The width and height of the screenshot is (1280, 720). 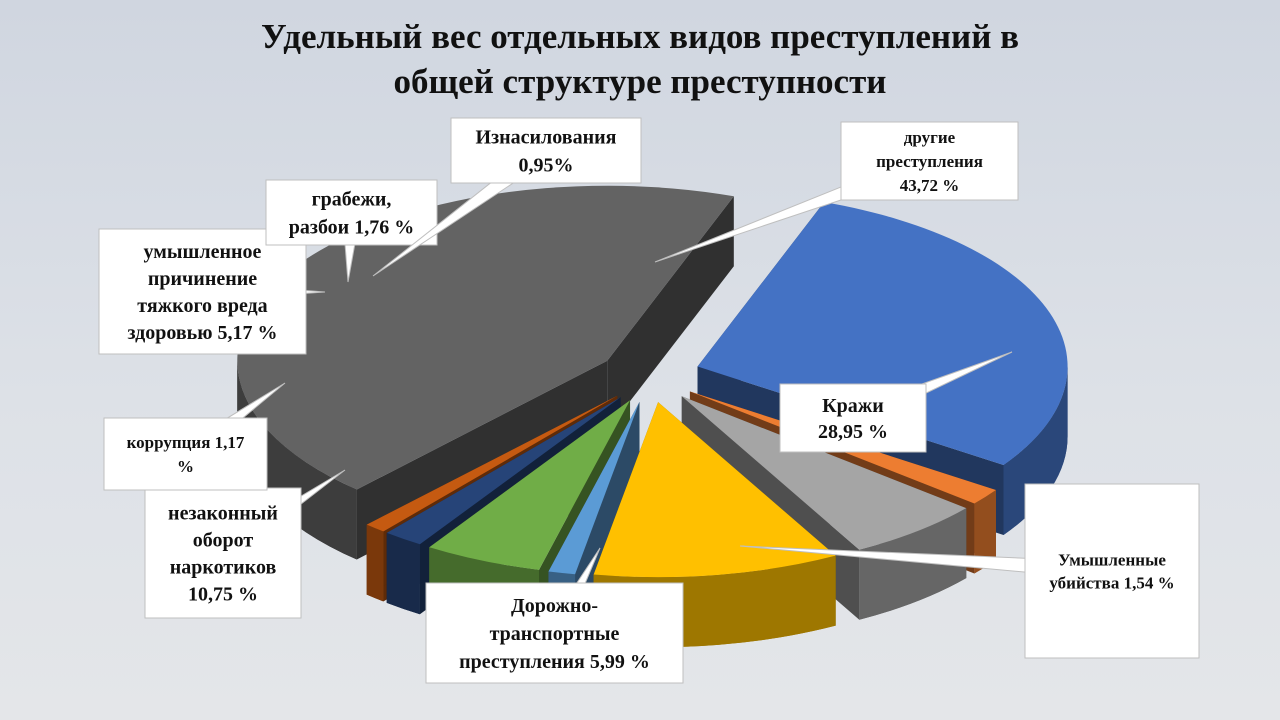 What do you see at coordinates (853, 406) in the screenshot?
I see `callout-krazhi-label-0: Кражи` at bounding box center [853, 406].